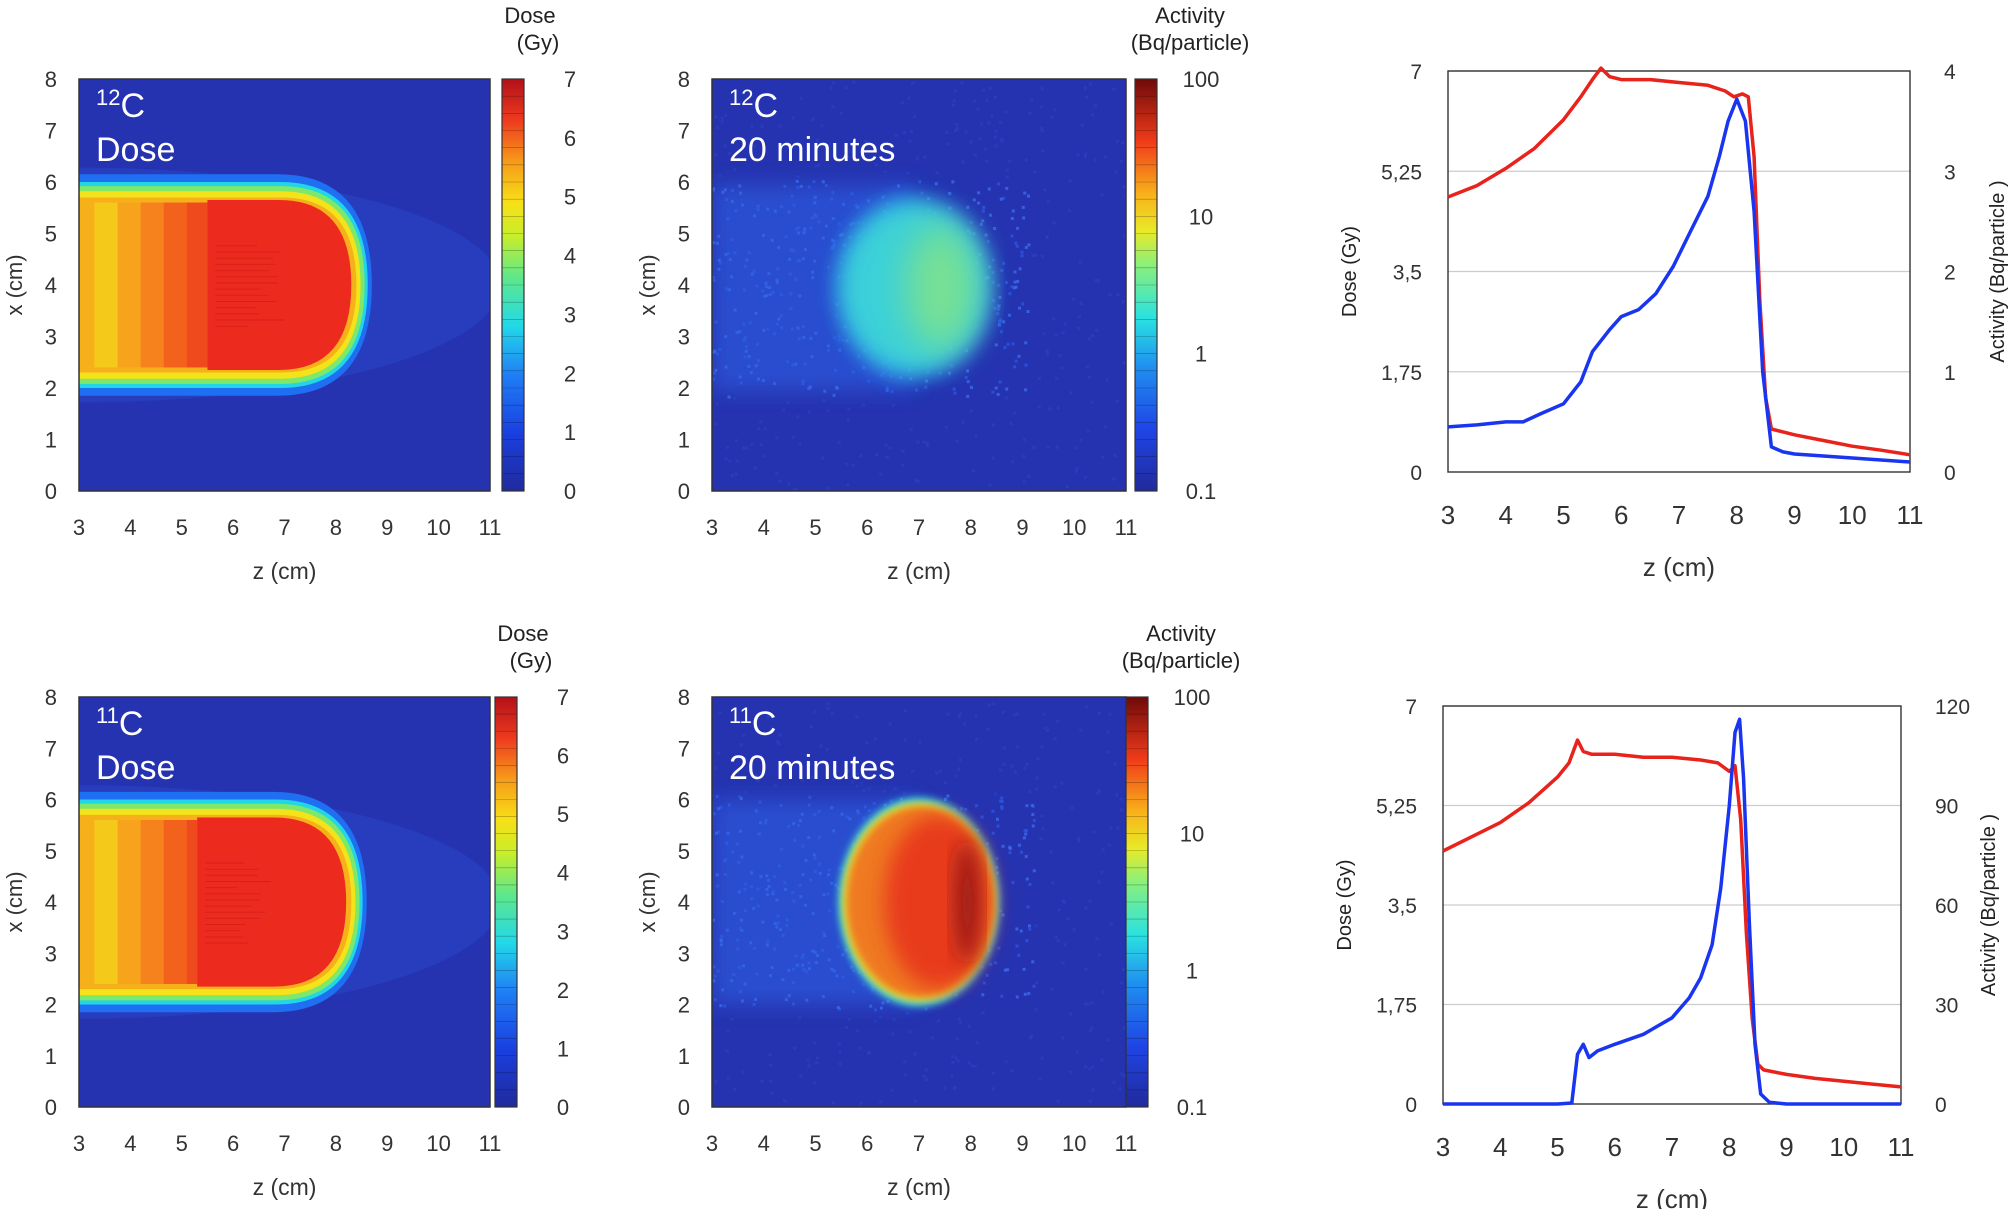 Image resolution: width=2008 pixels, height=1209 pixels. Describe the element at coordinates (1950, 72) in the screenshot. I see `y-right-tick-label: 4` at that location.